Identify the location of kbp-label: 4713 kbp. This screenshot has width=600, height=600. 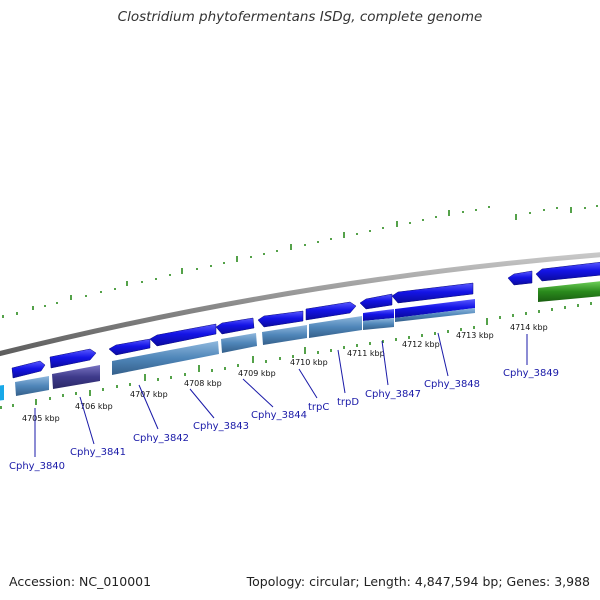
(475, 335).